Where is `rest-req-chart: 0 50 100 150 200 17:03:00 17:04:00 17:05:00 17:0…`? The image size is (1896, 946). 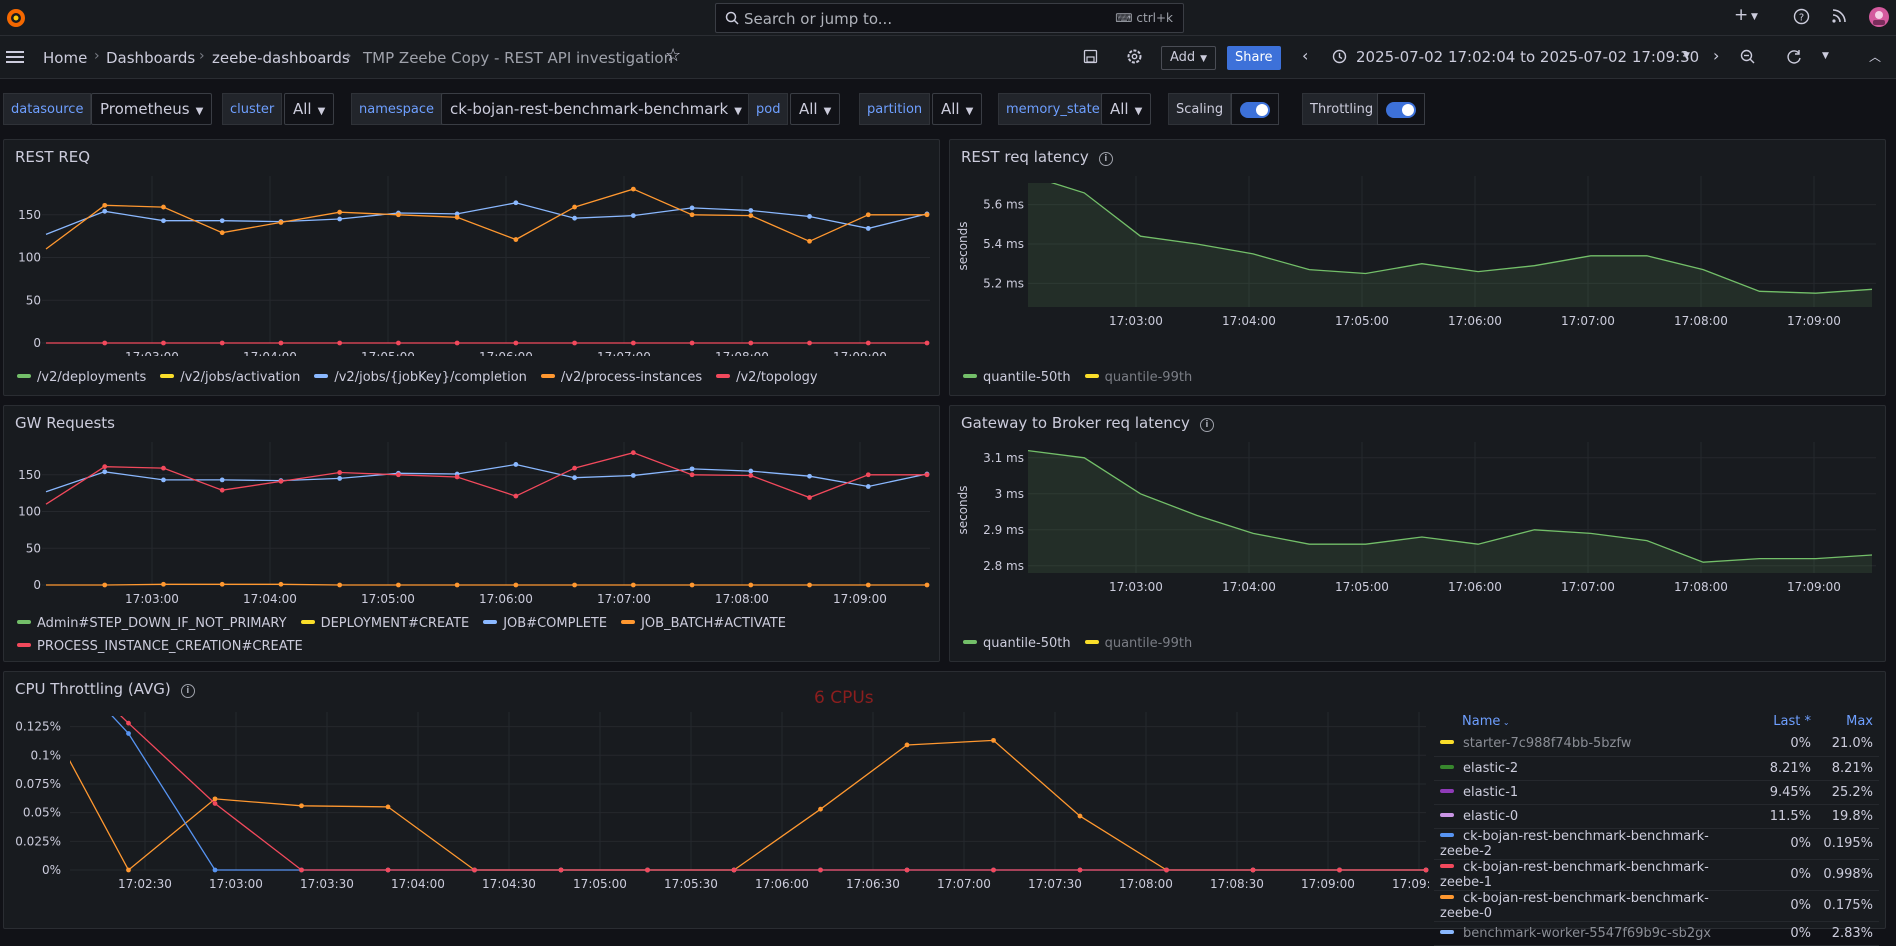 rest-req-chart: 0 50 100 150 200 17:03:00 17:04:00 17:05:00 17:0… is located at coordinates (472, 266).